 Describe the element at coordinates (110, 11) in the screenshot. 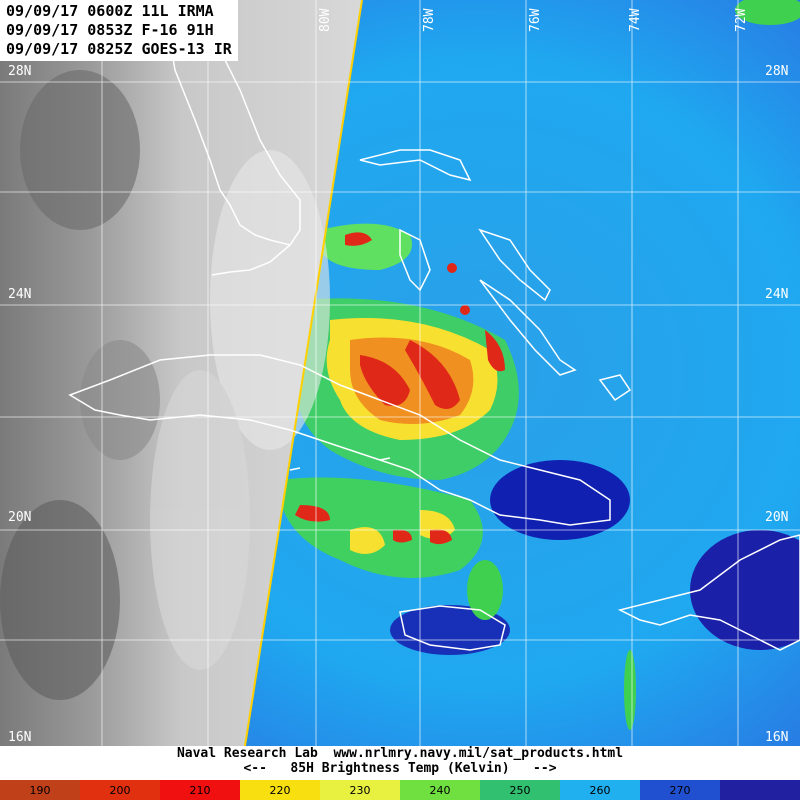

I see `header-line-analysis: 09/09/17 0600Z 11L IRMA` at that location.